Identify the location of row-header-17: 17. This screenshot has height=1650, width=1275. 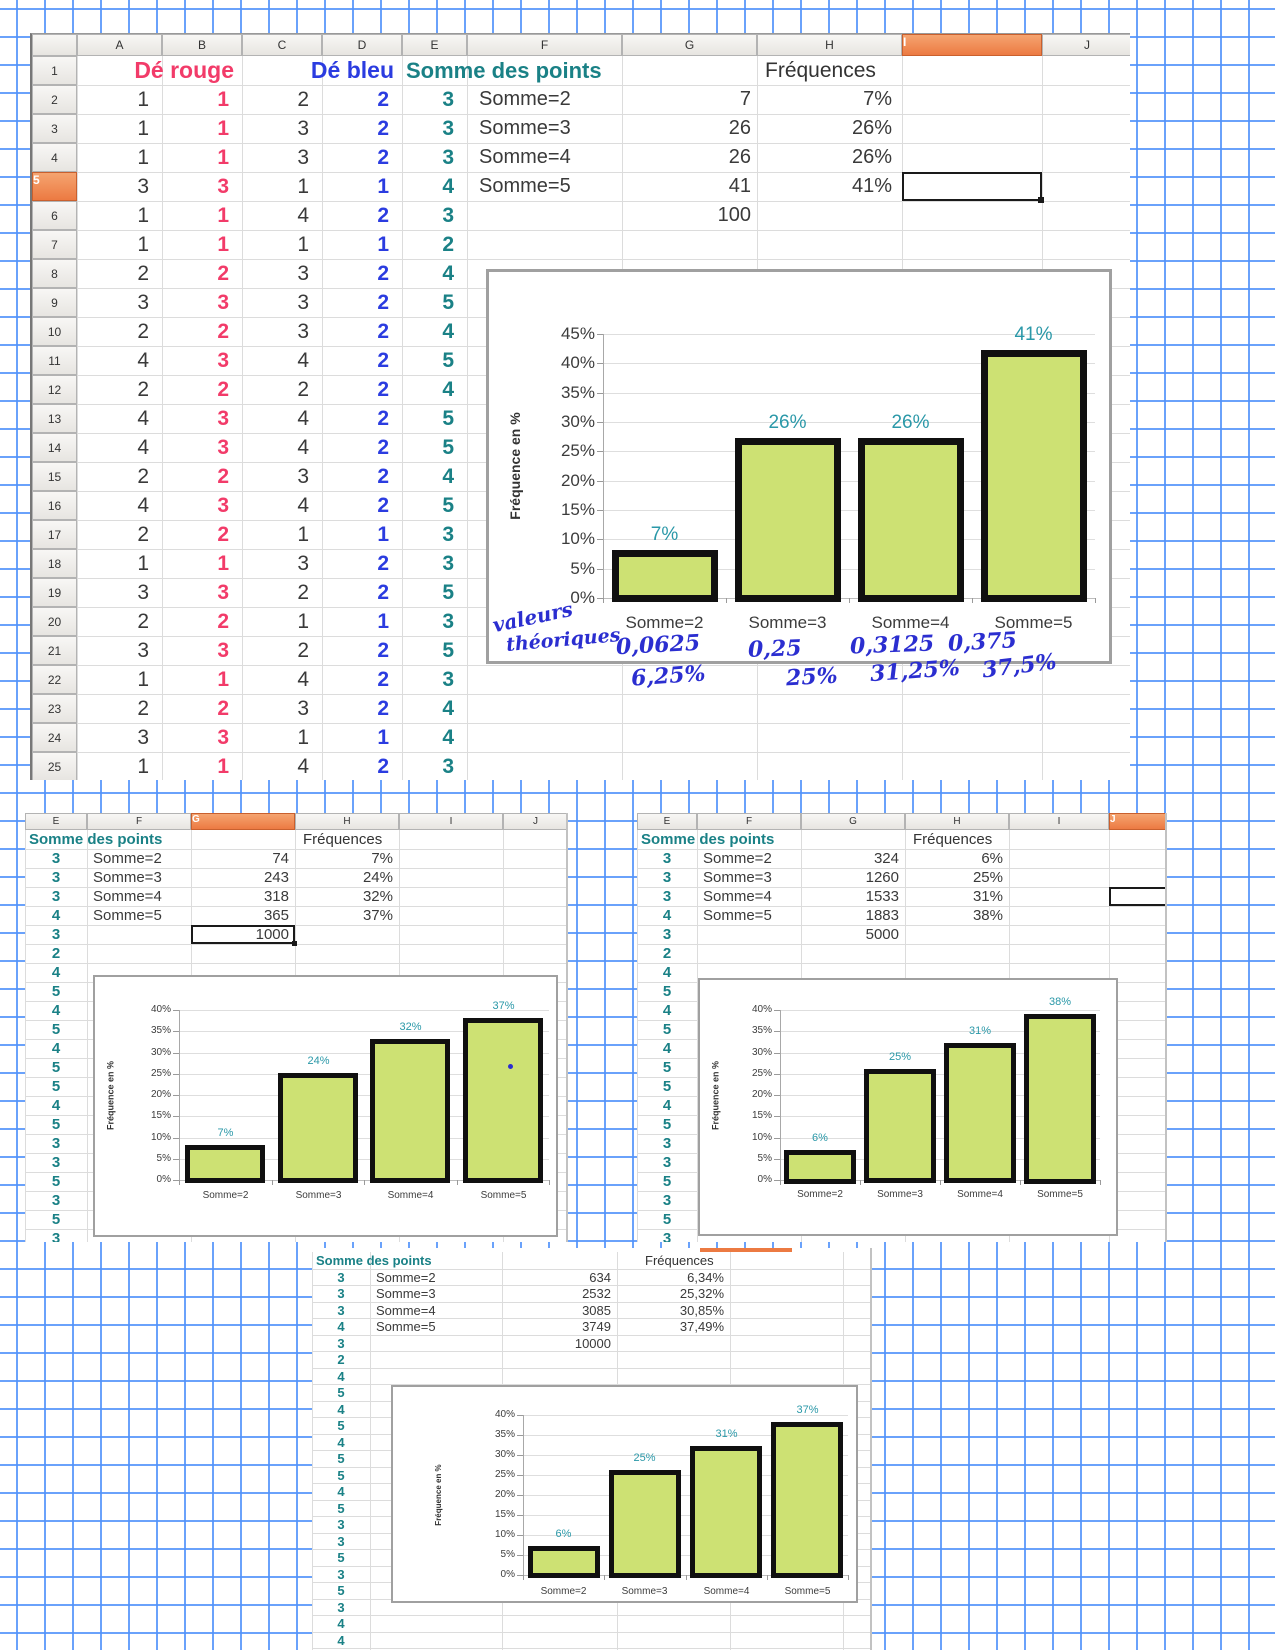
(54, 534).